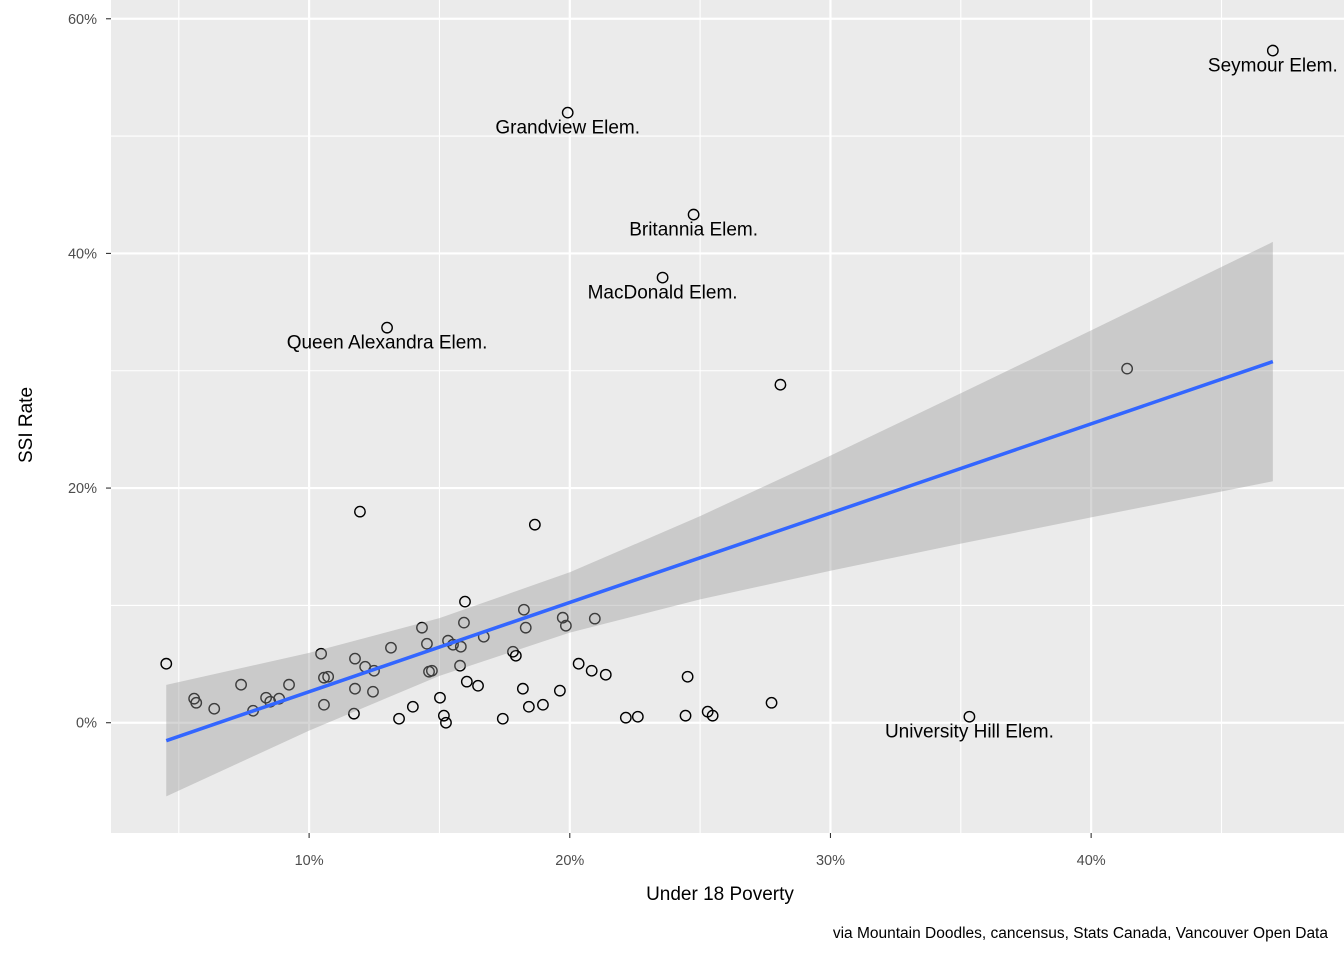  I want to click on point-label: Britannia Elem., so click(693, 230).